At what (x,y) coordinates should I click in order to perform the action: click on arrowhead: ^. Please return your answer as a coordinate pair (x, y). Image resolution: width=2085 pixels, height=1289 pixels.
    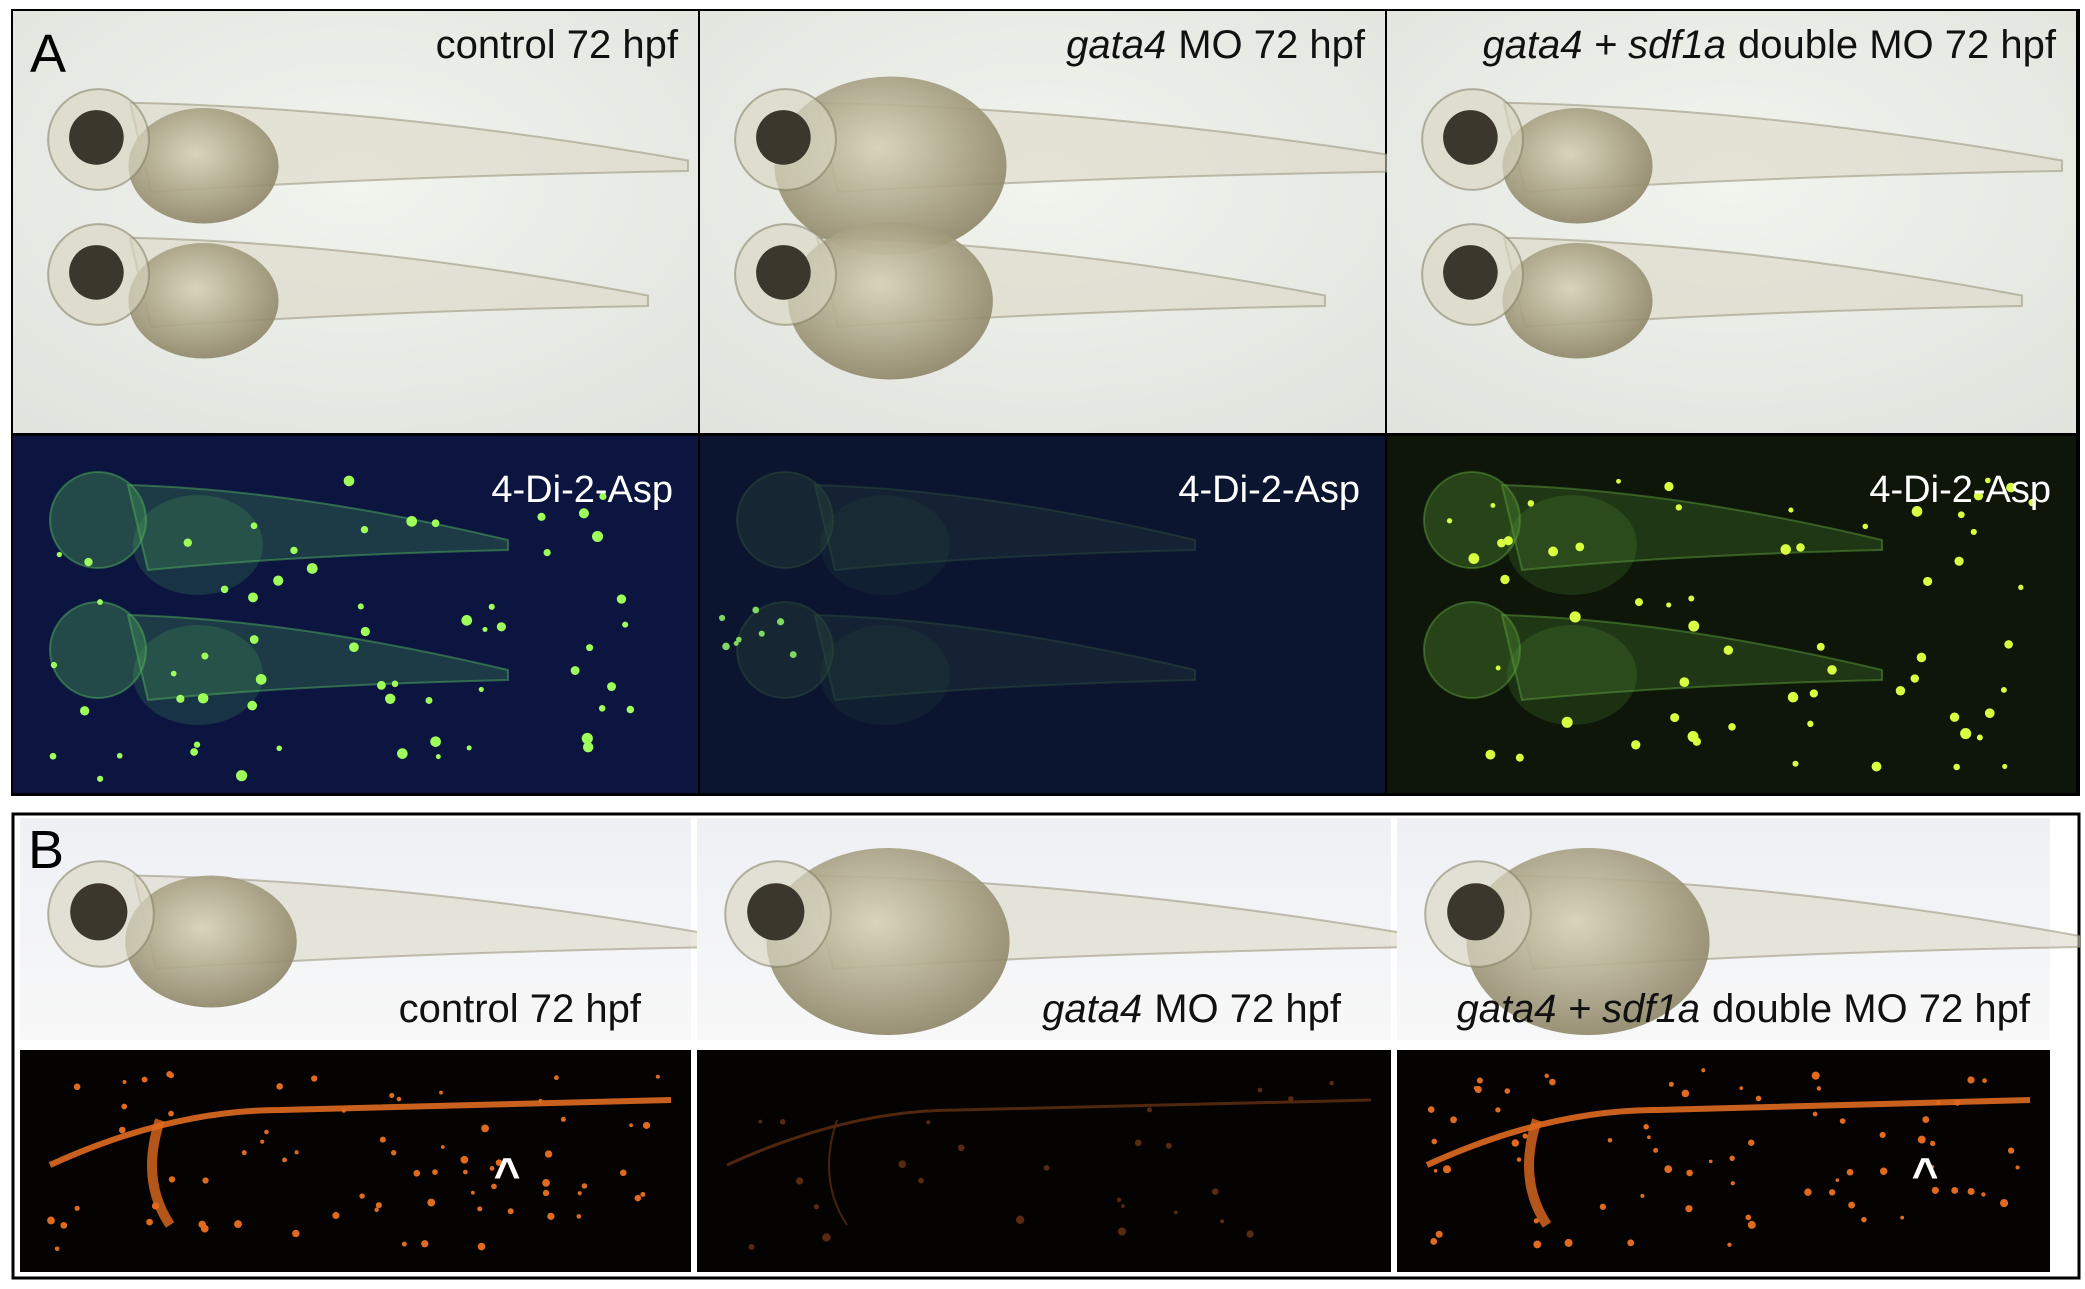
    Looking at the image, I should click on (1925, 1174).